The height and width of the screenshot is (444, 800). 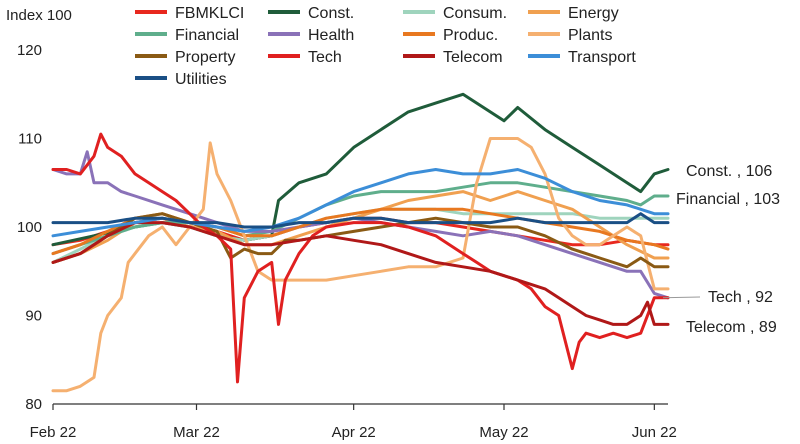 What do you see at coordinates (654, 432) in the screenshot?
I see `x-tick-label: Jun 22` at bounding box center [654, 432].